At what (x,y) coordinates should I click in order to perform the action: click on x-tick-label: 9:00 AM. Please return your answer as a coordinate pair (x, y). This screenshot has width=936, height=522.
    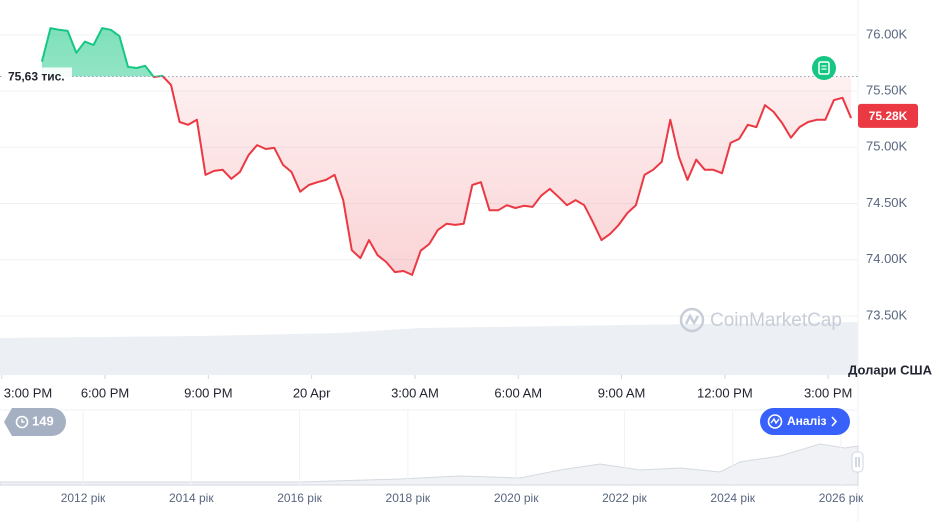
    Looking at the image, I should click on (622, 392).